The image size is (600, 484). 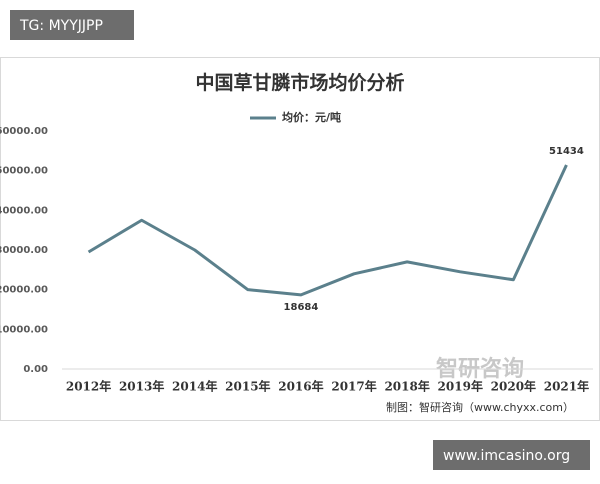 I want to click on x-tick-label: 2021年, so click(x=566, y=386).